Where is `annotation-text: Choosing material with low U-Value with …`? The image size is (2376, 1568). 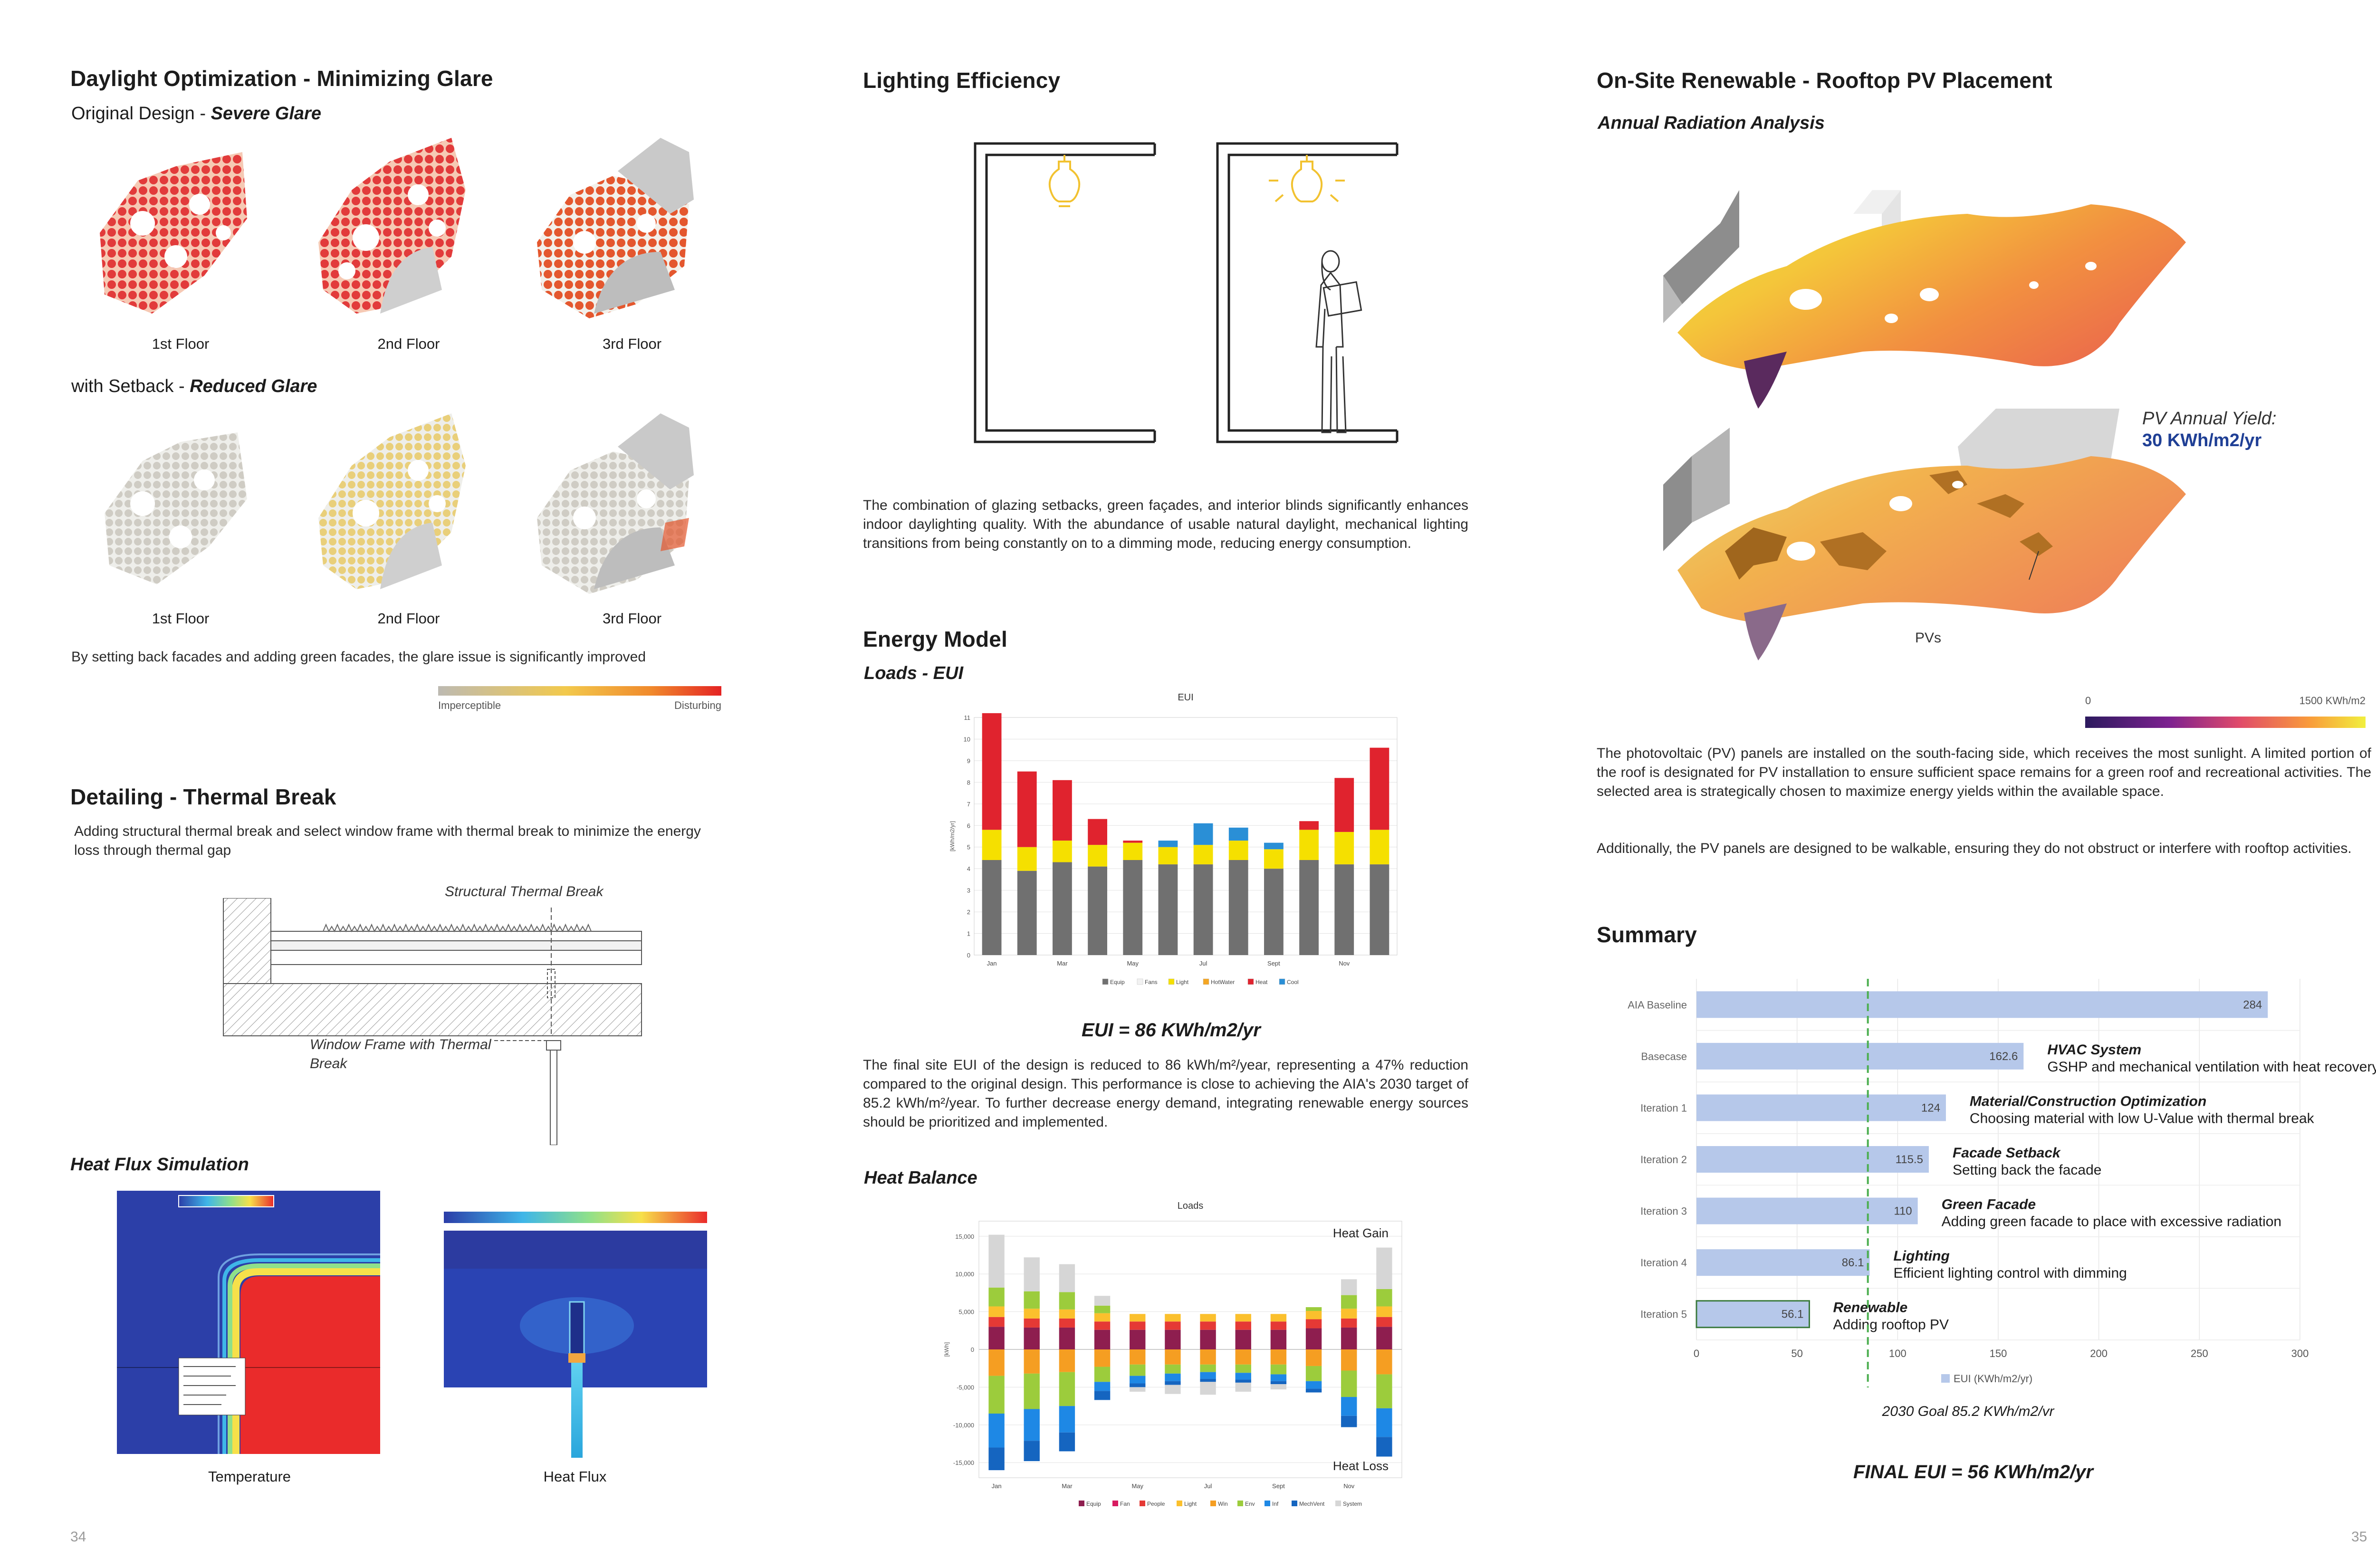
annotation-text: Choosing material with low U-Value with … is located at coordinates (2142, 1118).